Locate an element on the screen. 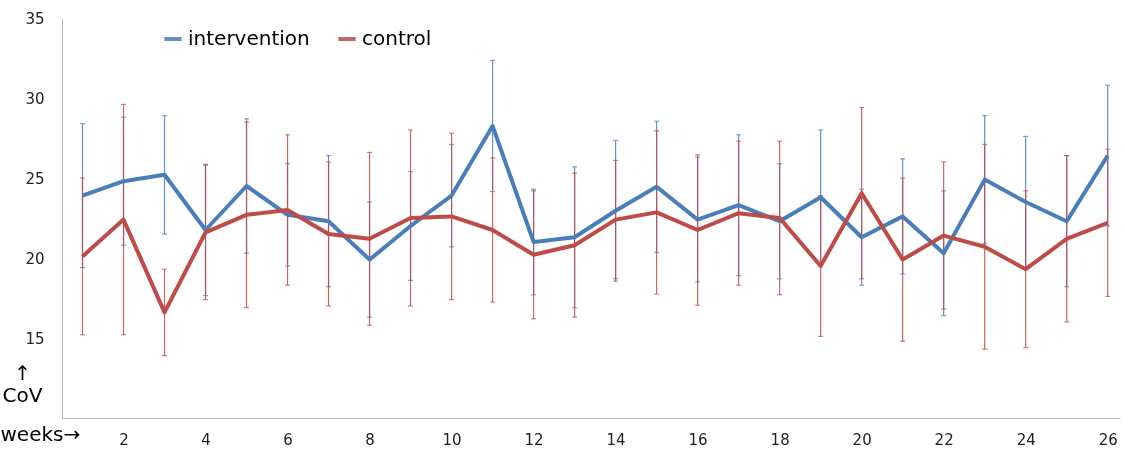  y-axis-title: ↑ CoV is located at coordinates (22, 383).